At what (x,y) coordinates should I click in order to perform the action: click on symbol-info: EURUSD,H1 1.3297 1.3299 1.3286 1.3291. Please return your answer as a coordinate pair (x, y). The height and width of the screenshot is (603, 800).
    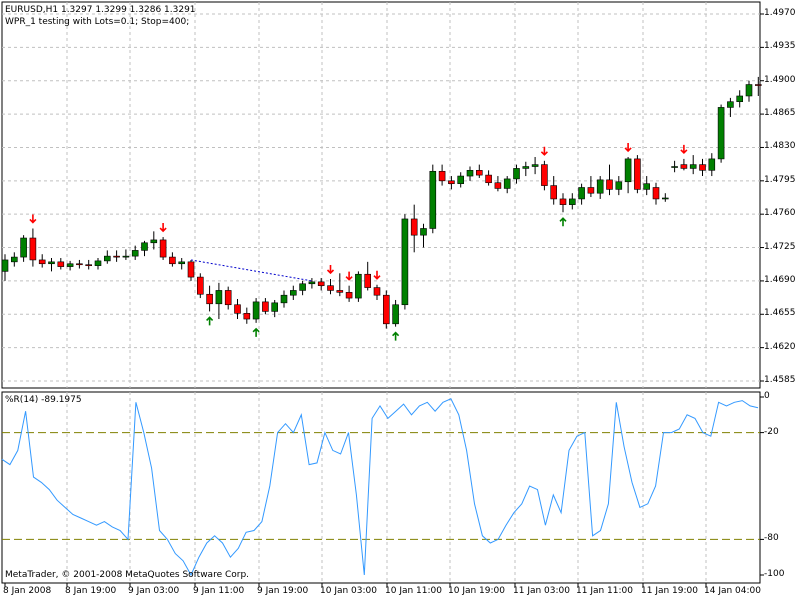
    Looking at the image, I should click on (100, 10).